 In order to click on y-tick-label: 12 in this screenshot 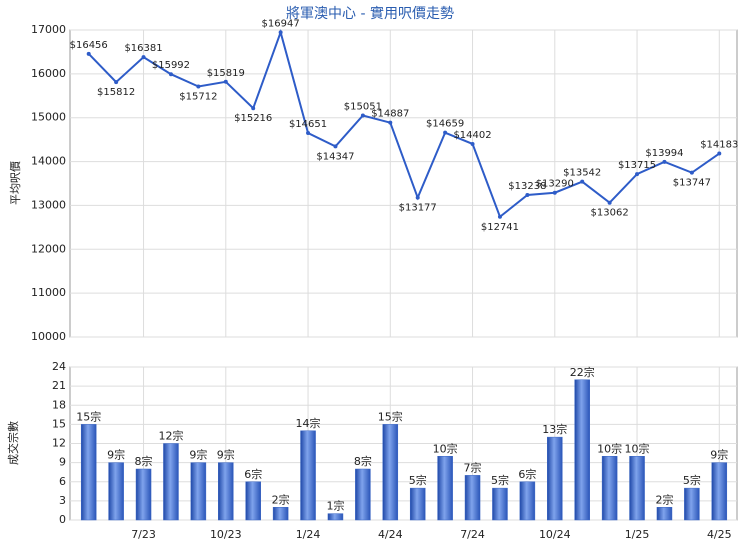, I will do `click(59, 443)`.